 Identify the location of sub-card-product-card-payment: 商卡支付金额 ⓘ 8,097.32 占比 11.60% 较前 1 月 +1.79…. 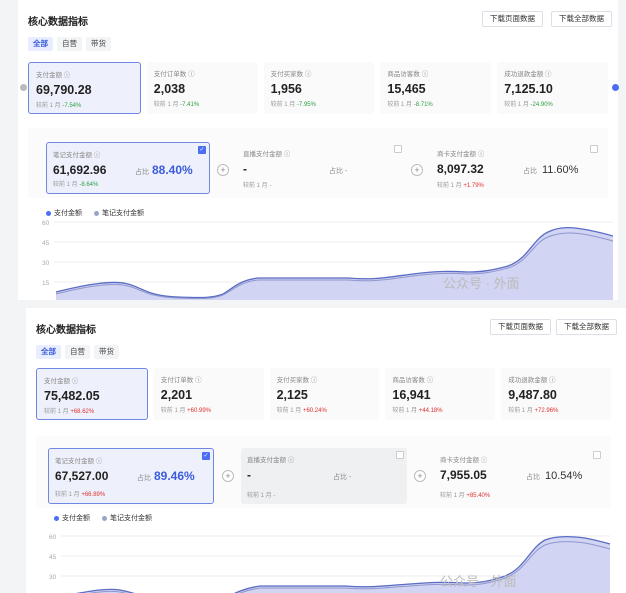
(516, 168).